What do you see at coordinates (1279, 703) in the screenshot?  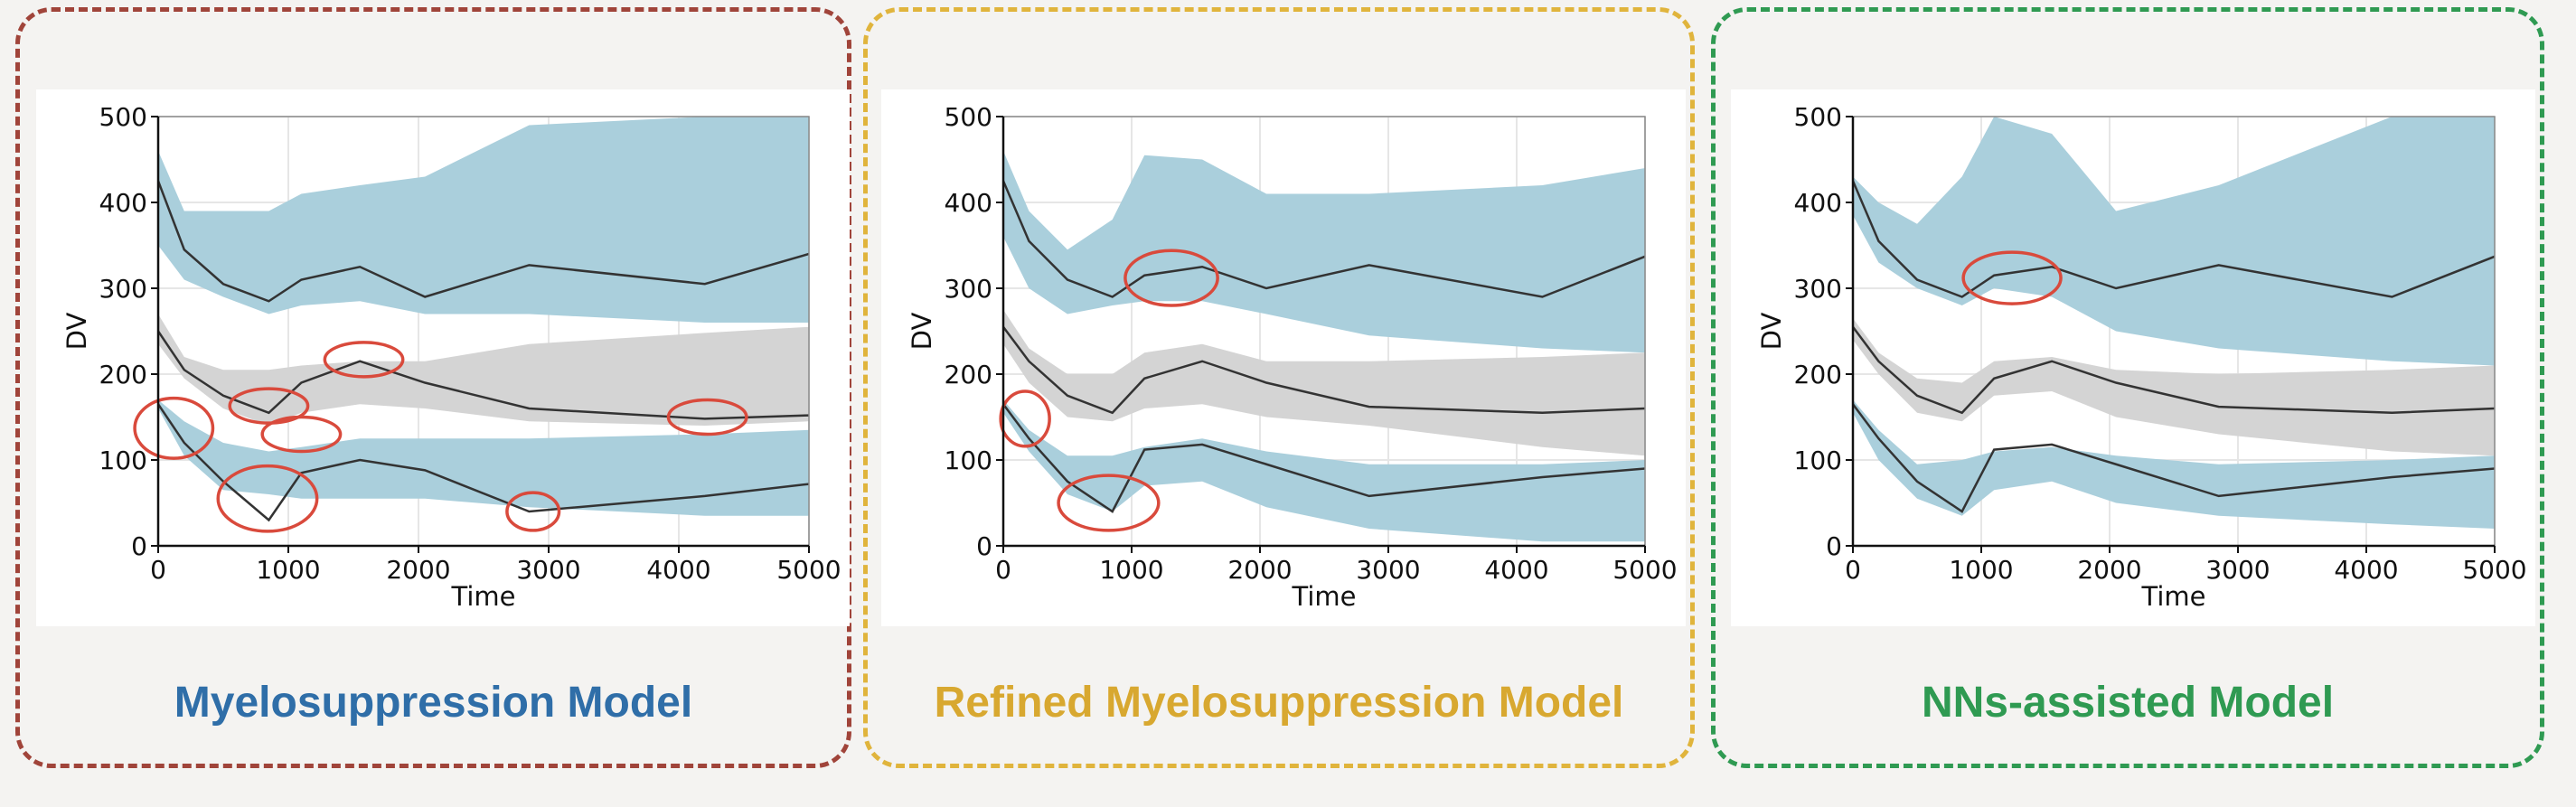 I see `panel-title: Refined Myelosuppression Model` at bounding box center [1279, 703].